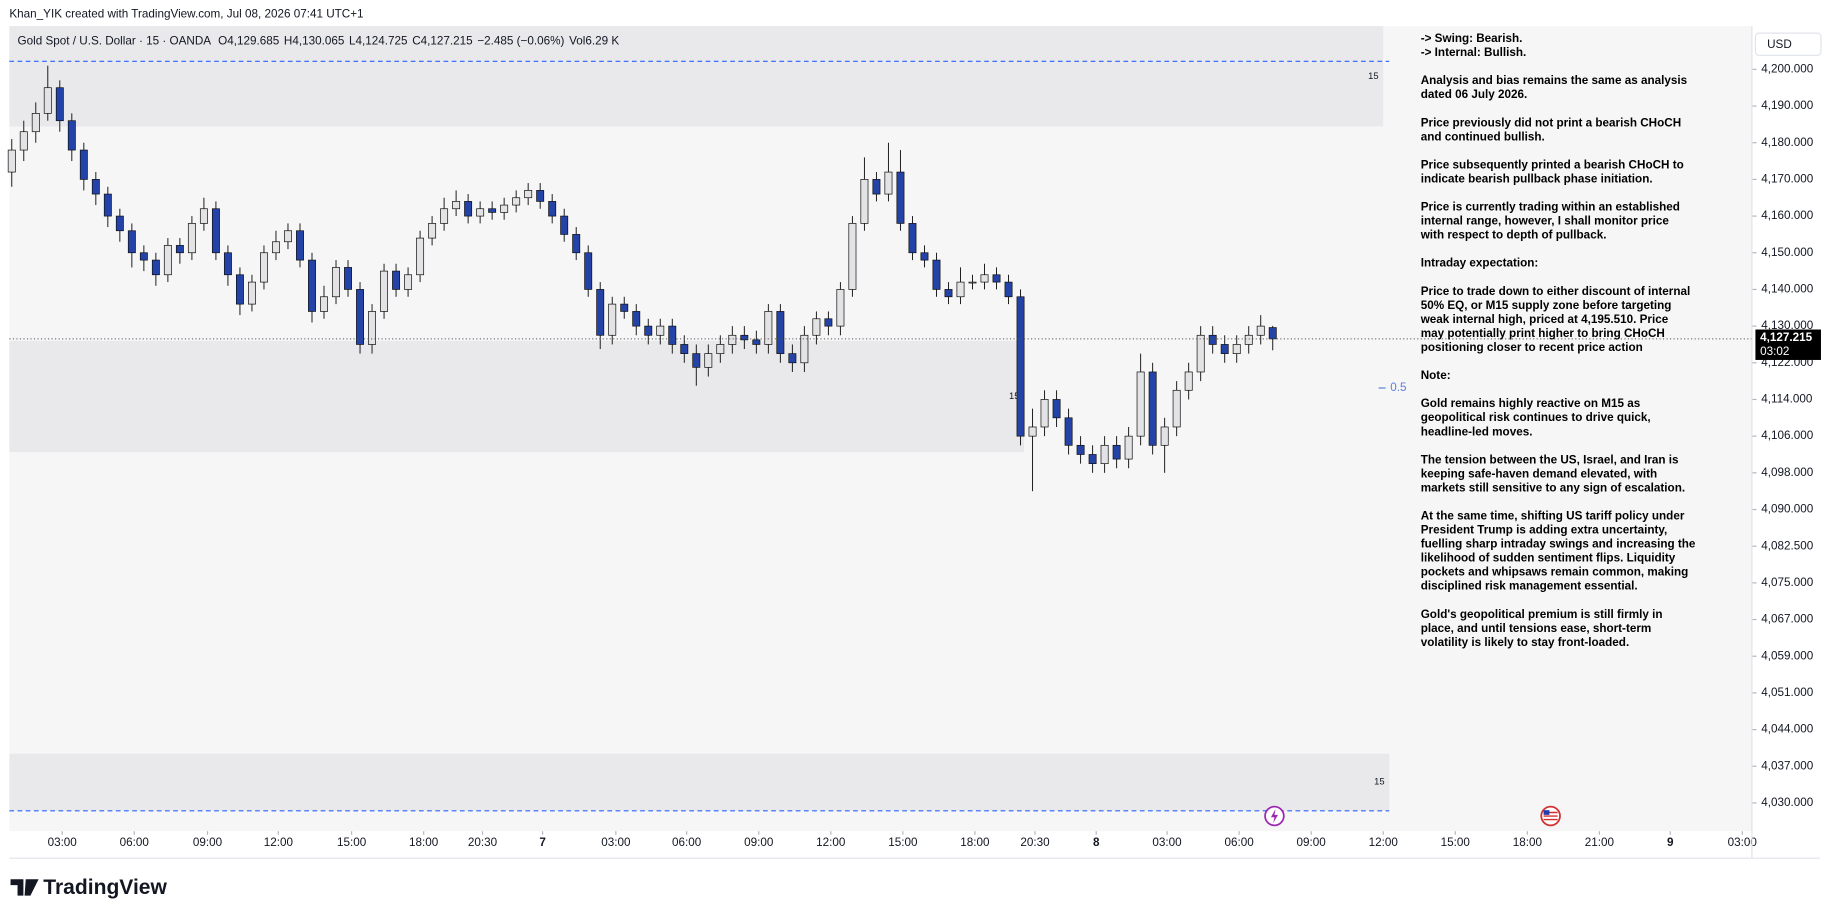 Image resolution: width=1835 pixels, height=917 pixels. Describe the element at coordinates (1787, 729) in the screenshot. I see `y-tick-label: 4,044.000` at that location.